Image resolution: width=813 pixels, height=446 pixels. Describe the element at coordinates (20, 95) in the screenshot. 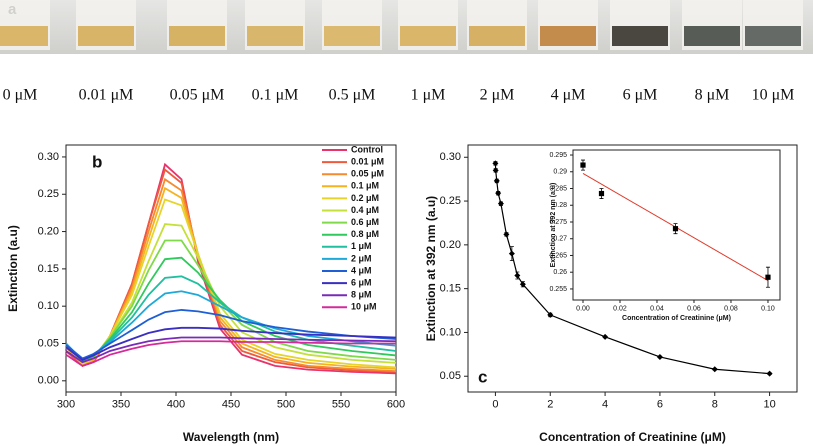

I see `concentration-label: 0 μM` at that location.